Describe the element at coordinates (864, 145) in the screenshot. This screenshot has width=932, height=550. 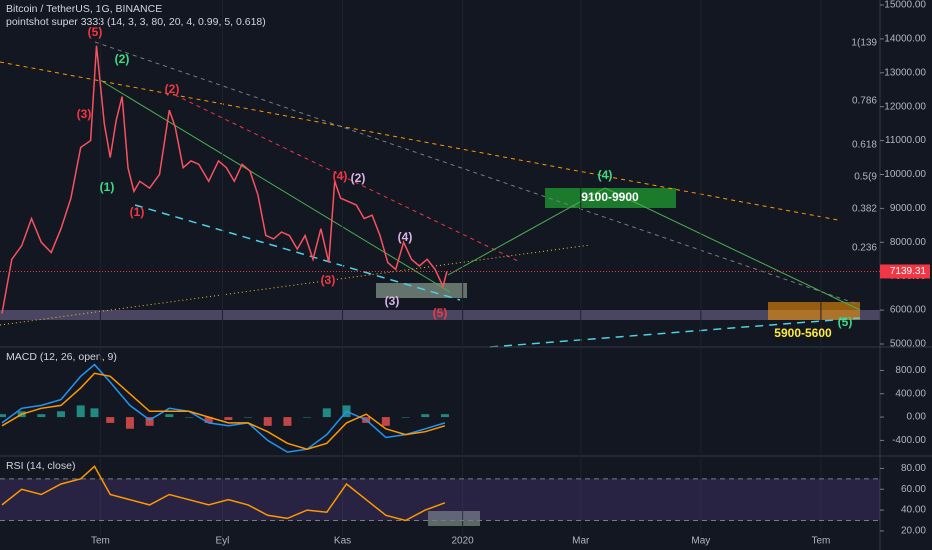
I see `fib-label: 0.618` at that location.